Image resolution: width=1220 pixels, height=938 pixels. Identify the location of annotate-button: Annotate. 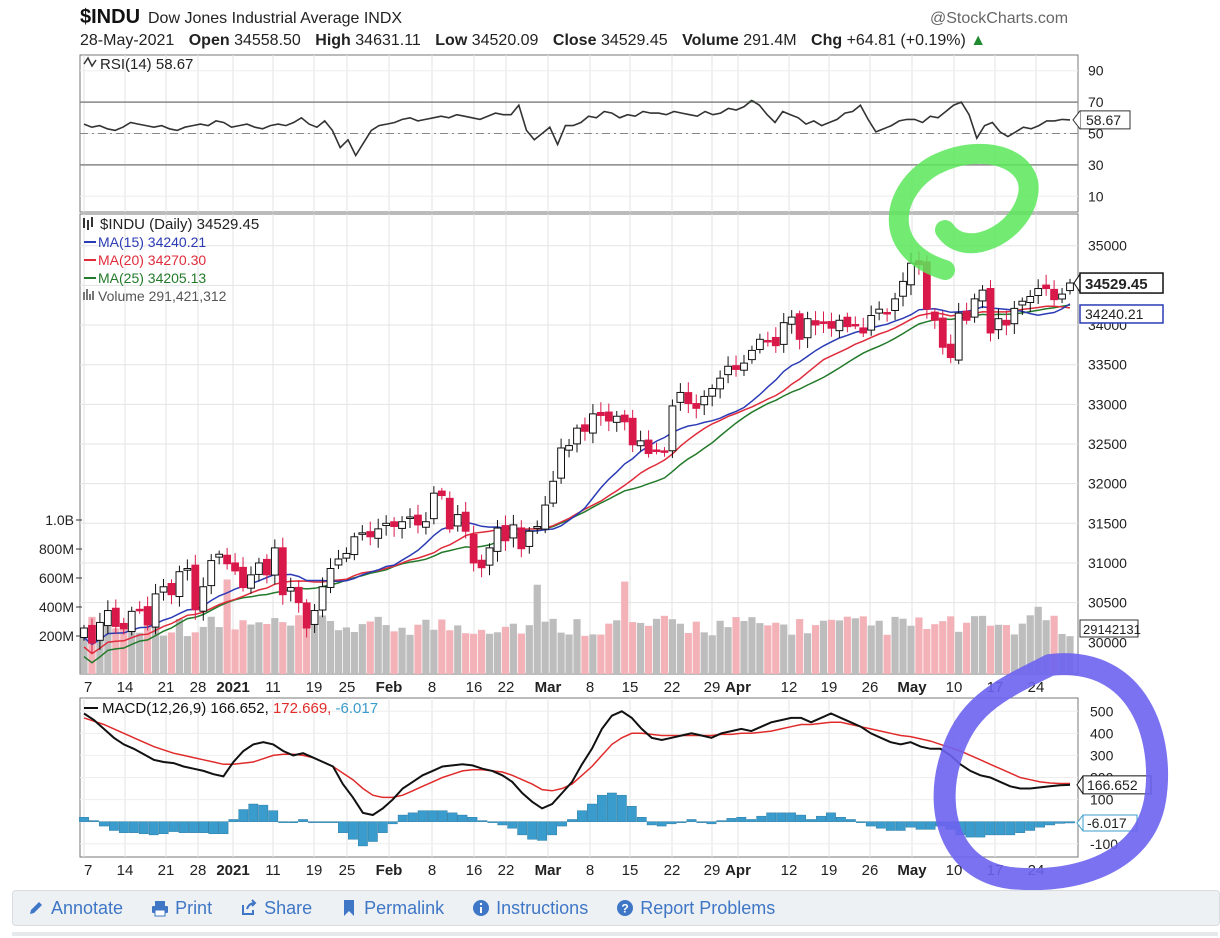
(75, 908).